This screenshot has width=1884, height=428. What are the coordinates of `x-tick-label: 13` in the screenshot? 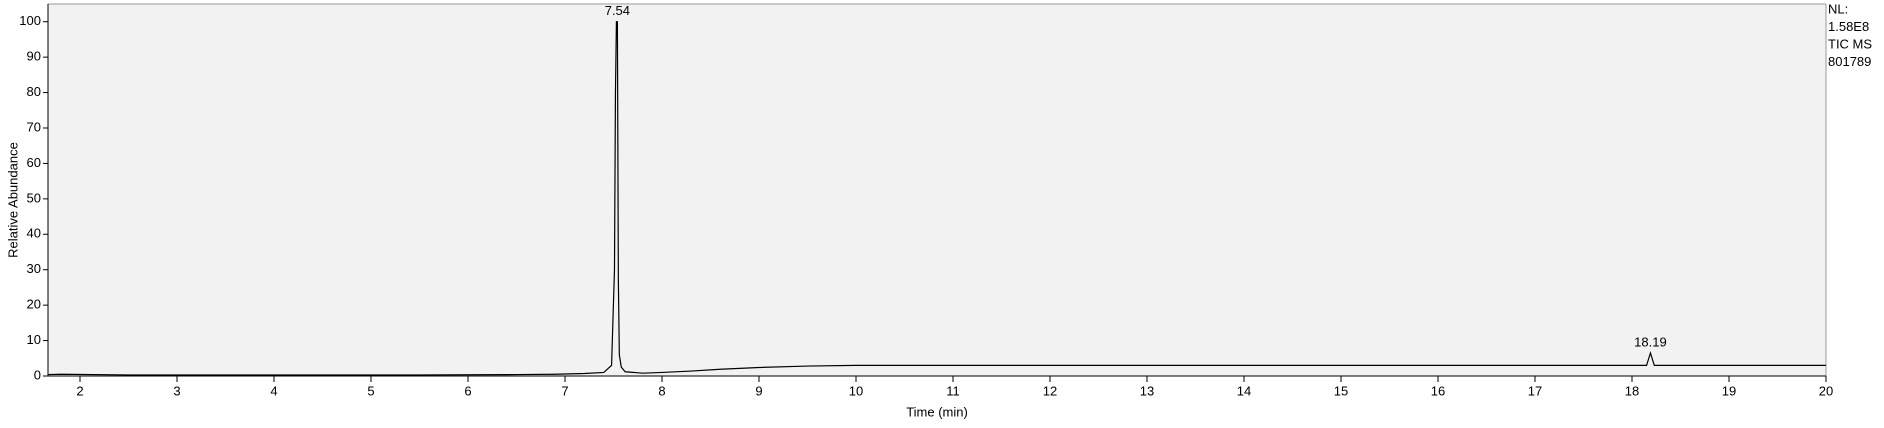 It's located at (1147, 390).